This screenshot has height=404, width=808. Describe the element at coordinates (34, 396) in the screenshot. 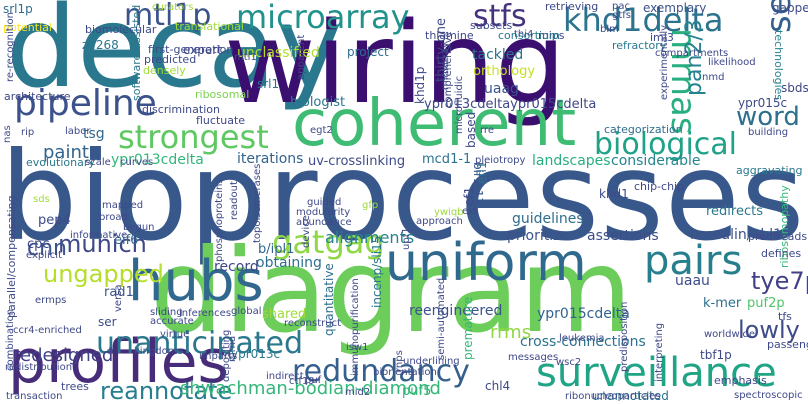

I see `cloud-word: transaction` at that location.